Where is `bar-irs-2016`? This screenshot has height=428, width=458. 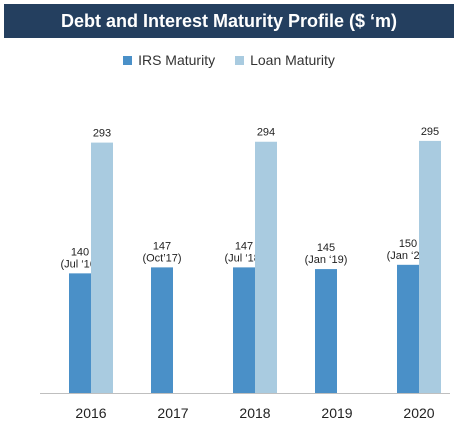
bar-irs-2016 is located at coordinates (80, 333).